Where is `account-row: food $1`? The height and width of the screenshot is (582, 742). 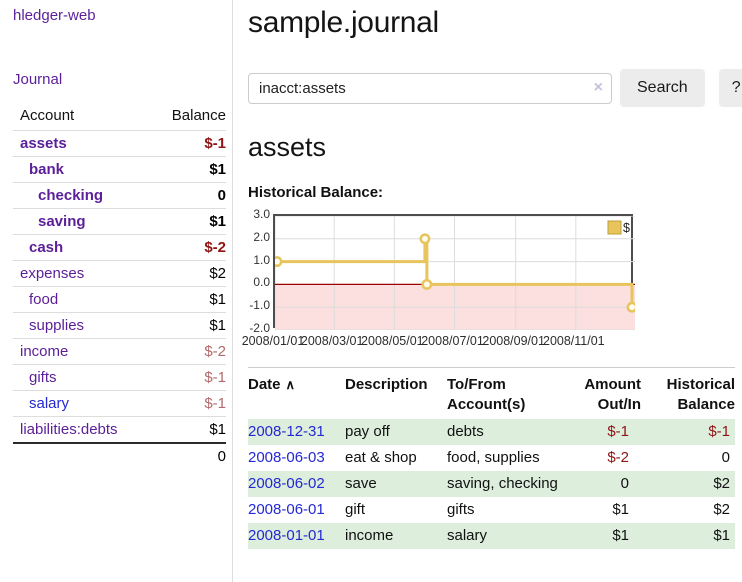
account-row: food $1 is located at coordinates (119, 299).